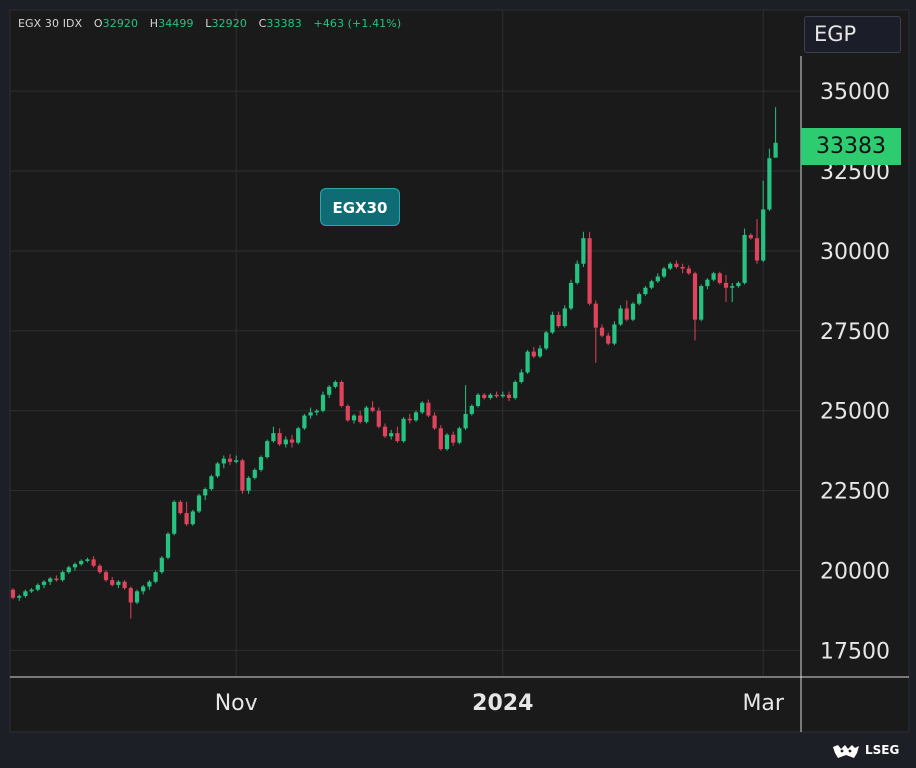 Image resolution: width=916 pixels, height=768 pixels. Describe the element at coordinates (855, 412) in the screenshot. I see `y-tick-label: 25000` at that location.